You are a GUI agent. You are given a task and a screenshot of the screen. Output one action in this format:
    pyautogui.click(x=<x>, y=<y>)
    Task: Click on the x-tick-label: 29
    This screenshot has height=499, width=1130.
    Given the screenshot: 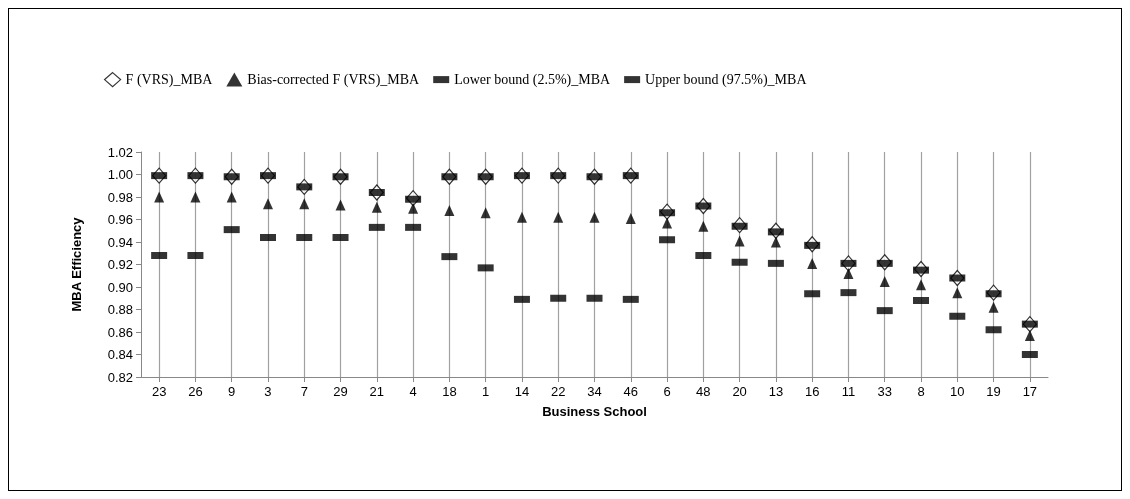 What is the action you would take?
    pyautogui.click(x=340, y=391)
    